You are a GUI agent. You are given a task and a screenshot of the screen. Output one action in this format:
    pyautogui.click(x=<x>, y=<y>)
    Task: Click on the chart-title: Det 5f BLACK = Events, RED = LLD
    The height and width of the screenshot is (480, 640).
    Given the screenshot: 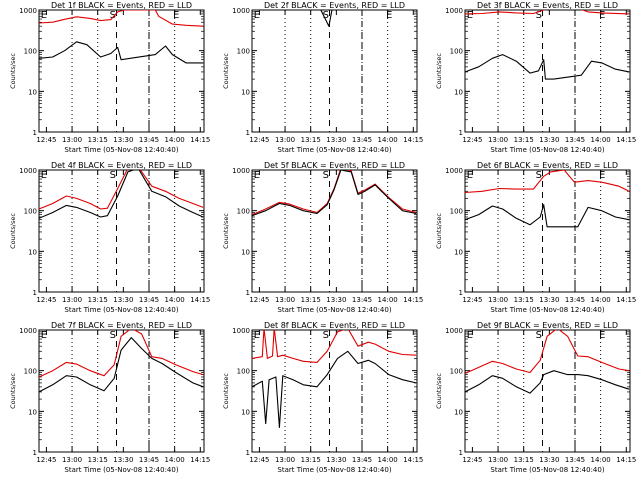 What is the action you would take?
    pyautogui.click(x=334, y=165)
    